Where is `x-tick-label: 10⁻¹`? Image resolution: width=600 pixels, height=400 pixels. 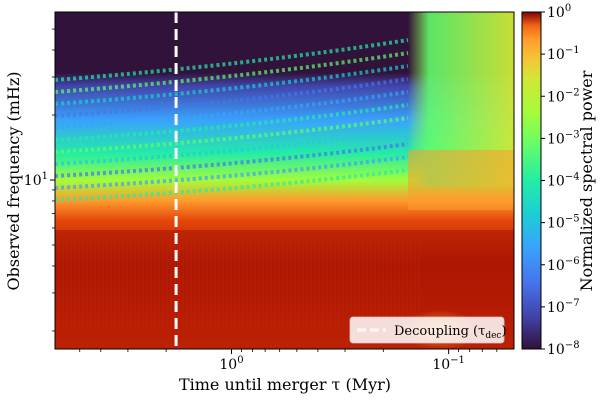
x-tick-label: 10⁻¹ is located at coordinates (448, 364).